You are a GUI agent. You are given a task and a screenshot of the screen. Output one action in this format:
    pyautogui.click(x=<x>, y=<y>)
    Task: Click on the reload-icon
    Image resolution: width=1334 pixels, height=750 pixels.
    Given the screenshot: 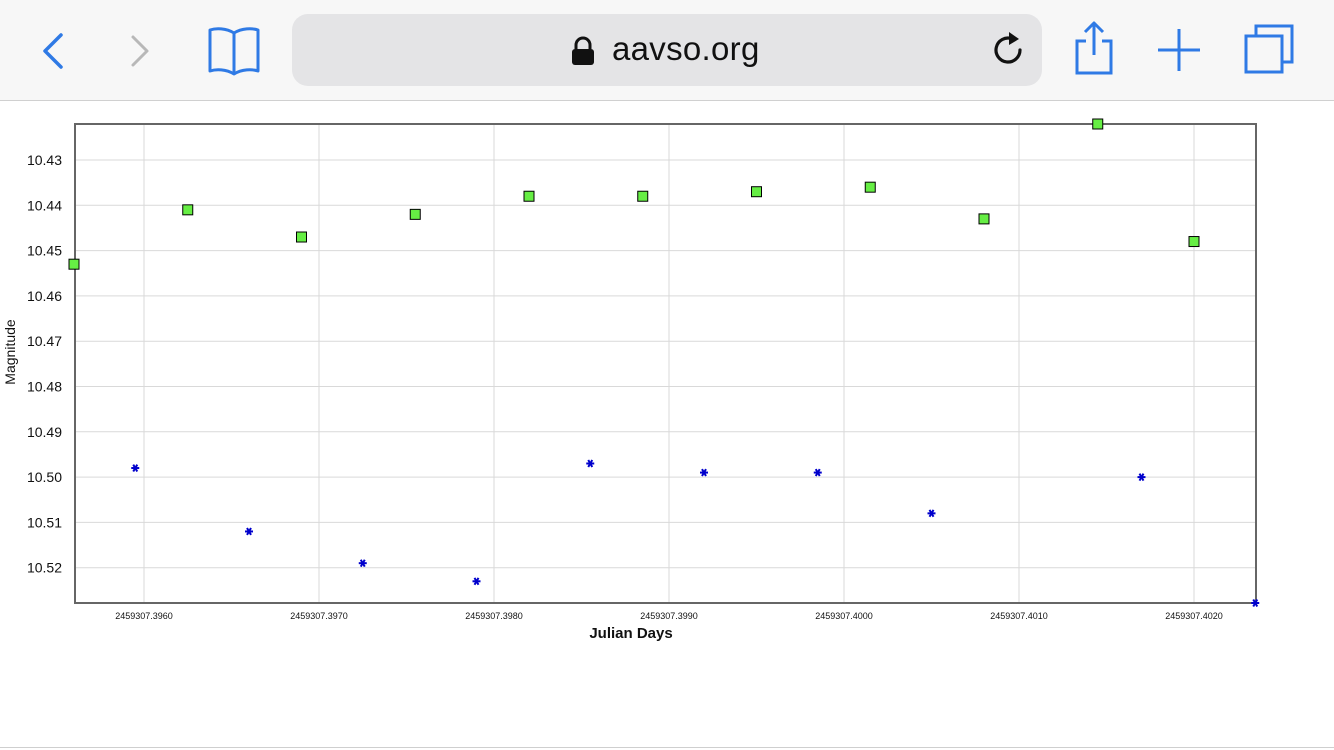 What is the action you would take?
    pyautogui.click(x=1008, y=48)
    